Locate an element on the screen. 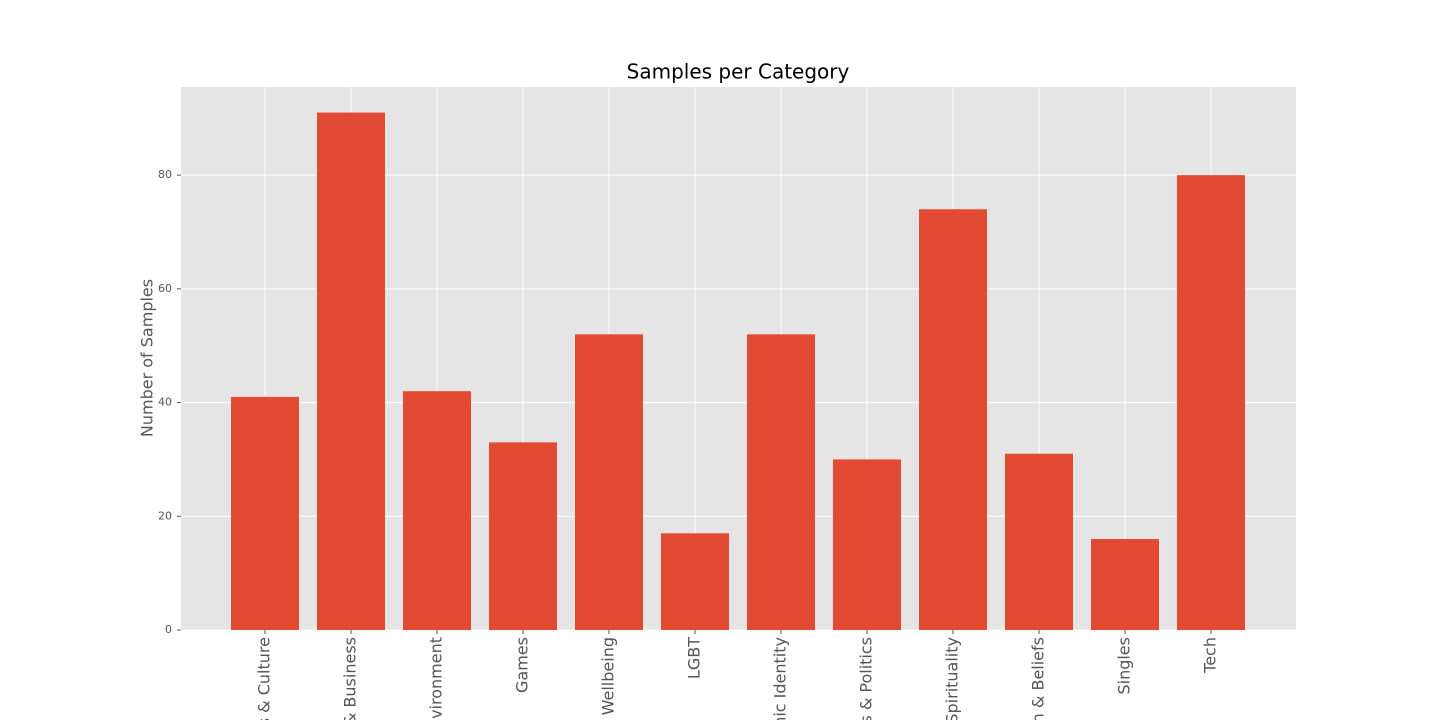  y-tick-label: 40 is located at coordinates (165, 402).